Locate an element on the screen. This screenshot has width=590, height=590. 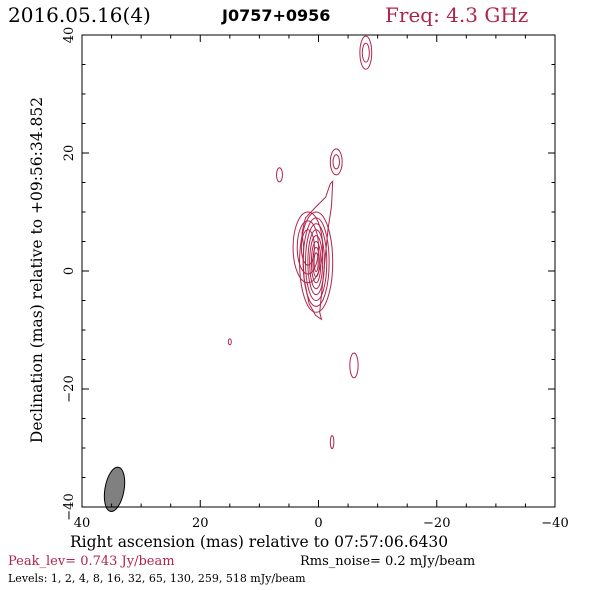
x-tick-label: −40 is located at coordinates (554, 523).